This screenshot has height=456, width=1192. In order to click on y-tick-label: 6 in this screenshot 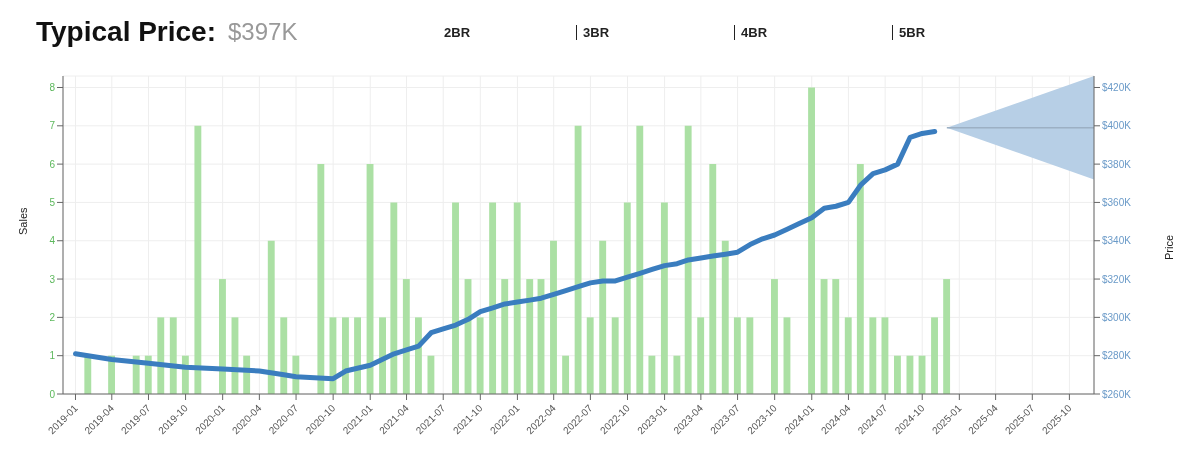, I will do `click(52, 164)`.